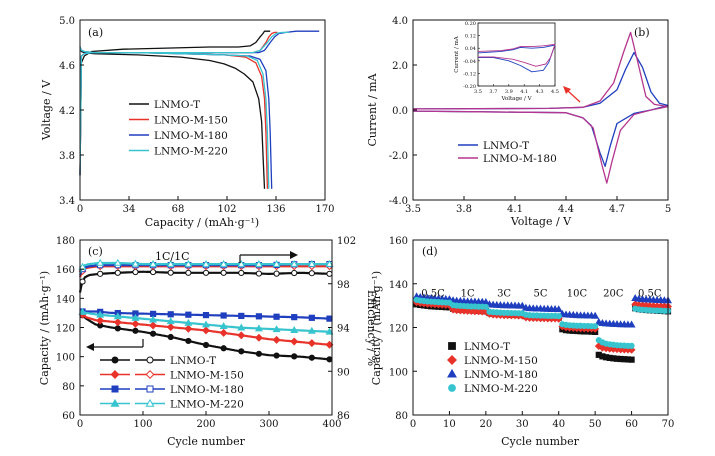  I want to click on panel-c-annotation: 1C/1C, so click(172, 256).